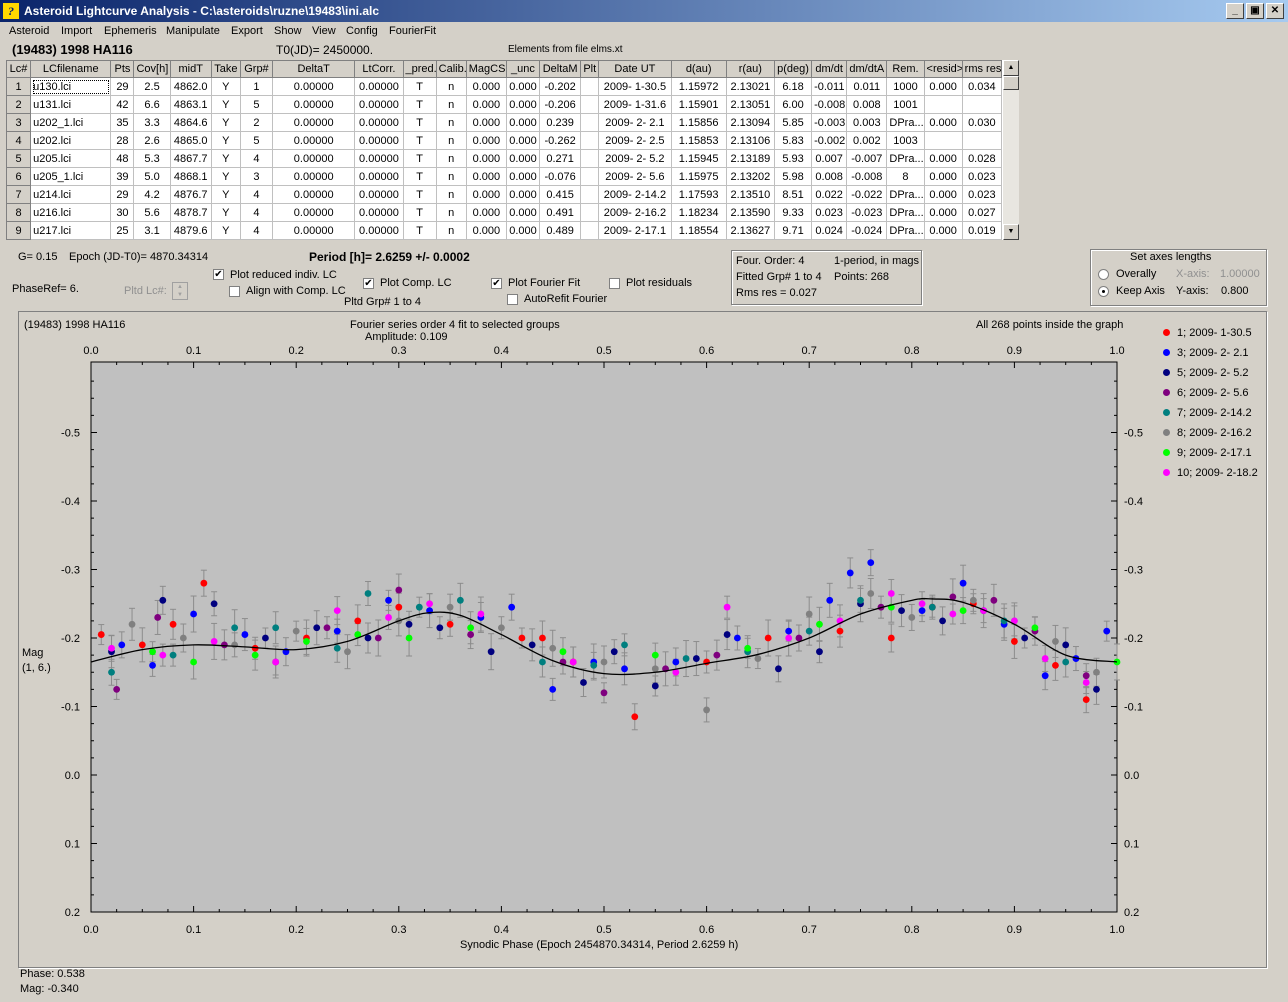 The image size is (1288, 1002). I want to click on table-cell: 0.019, so click(981, 230).